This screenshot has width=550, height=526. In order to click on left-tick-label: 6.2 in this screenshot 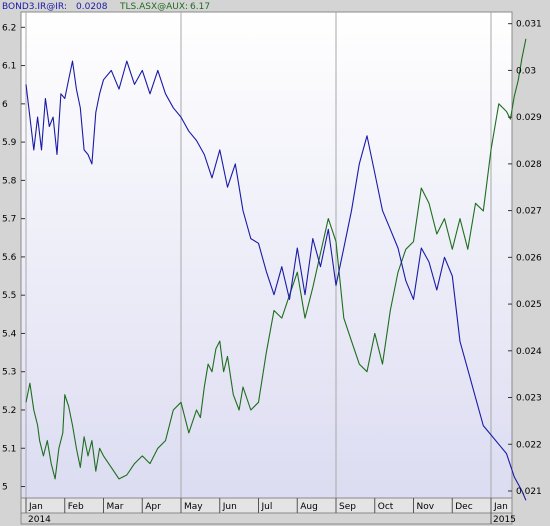, I will do `click(9, 28)`.